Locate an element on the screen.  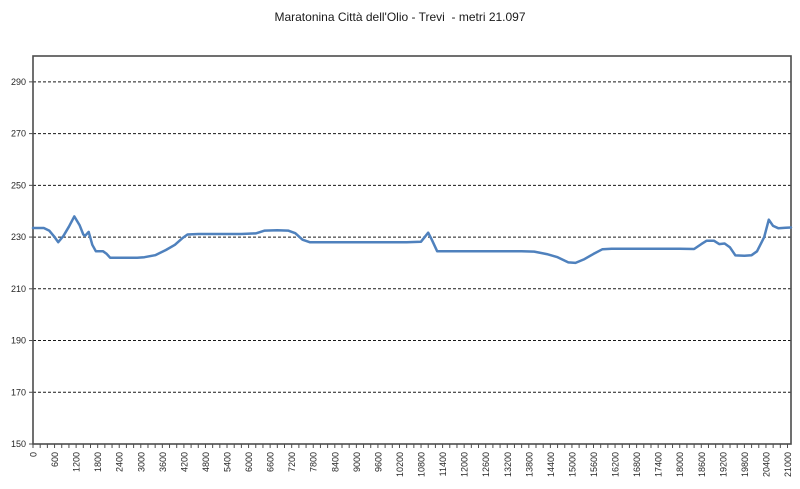
x-tick-label: 19800 is located at coordinates (745, 464).